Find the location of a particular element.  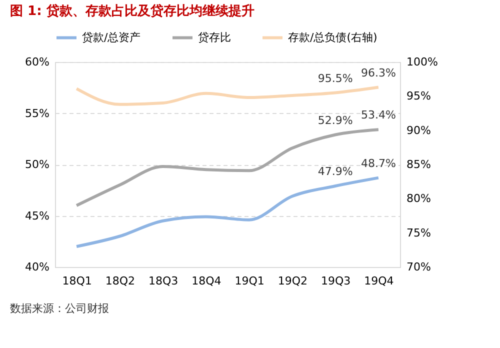

x-tick-label: 19Q2 is located at coordinates (293, 281).